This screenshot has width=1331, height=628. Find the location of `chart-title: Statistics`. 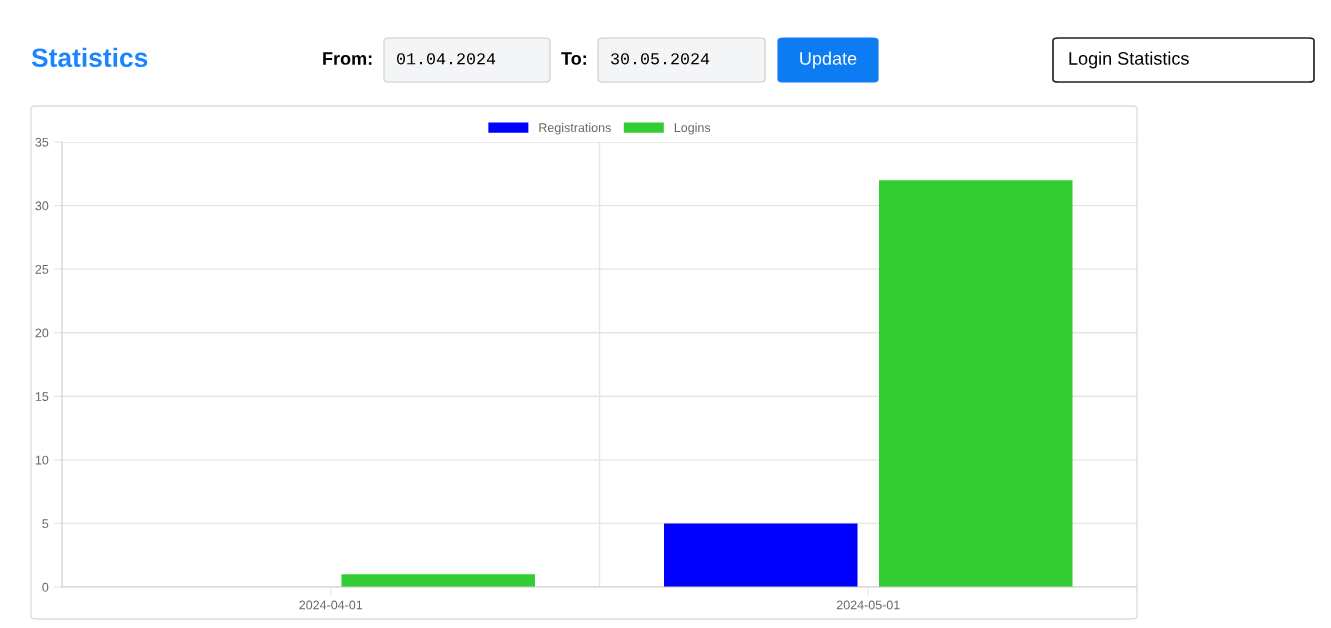

chart-title: Statistics is located at coordinates (89, 57).